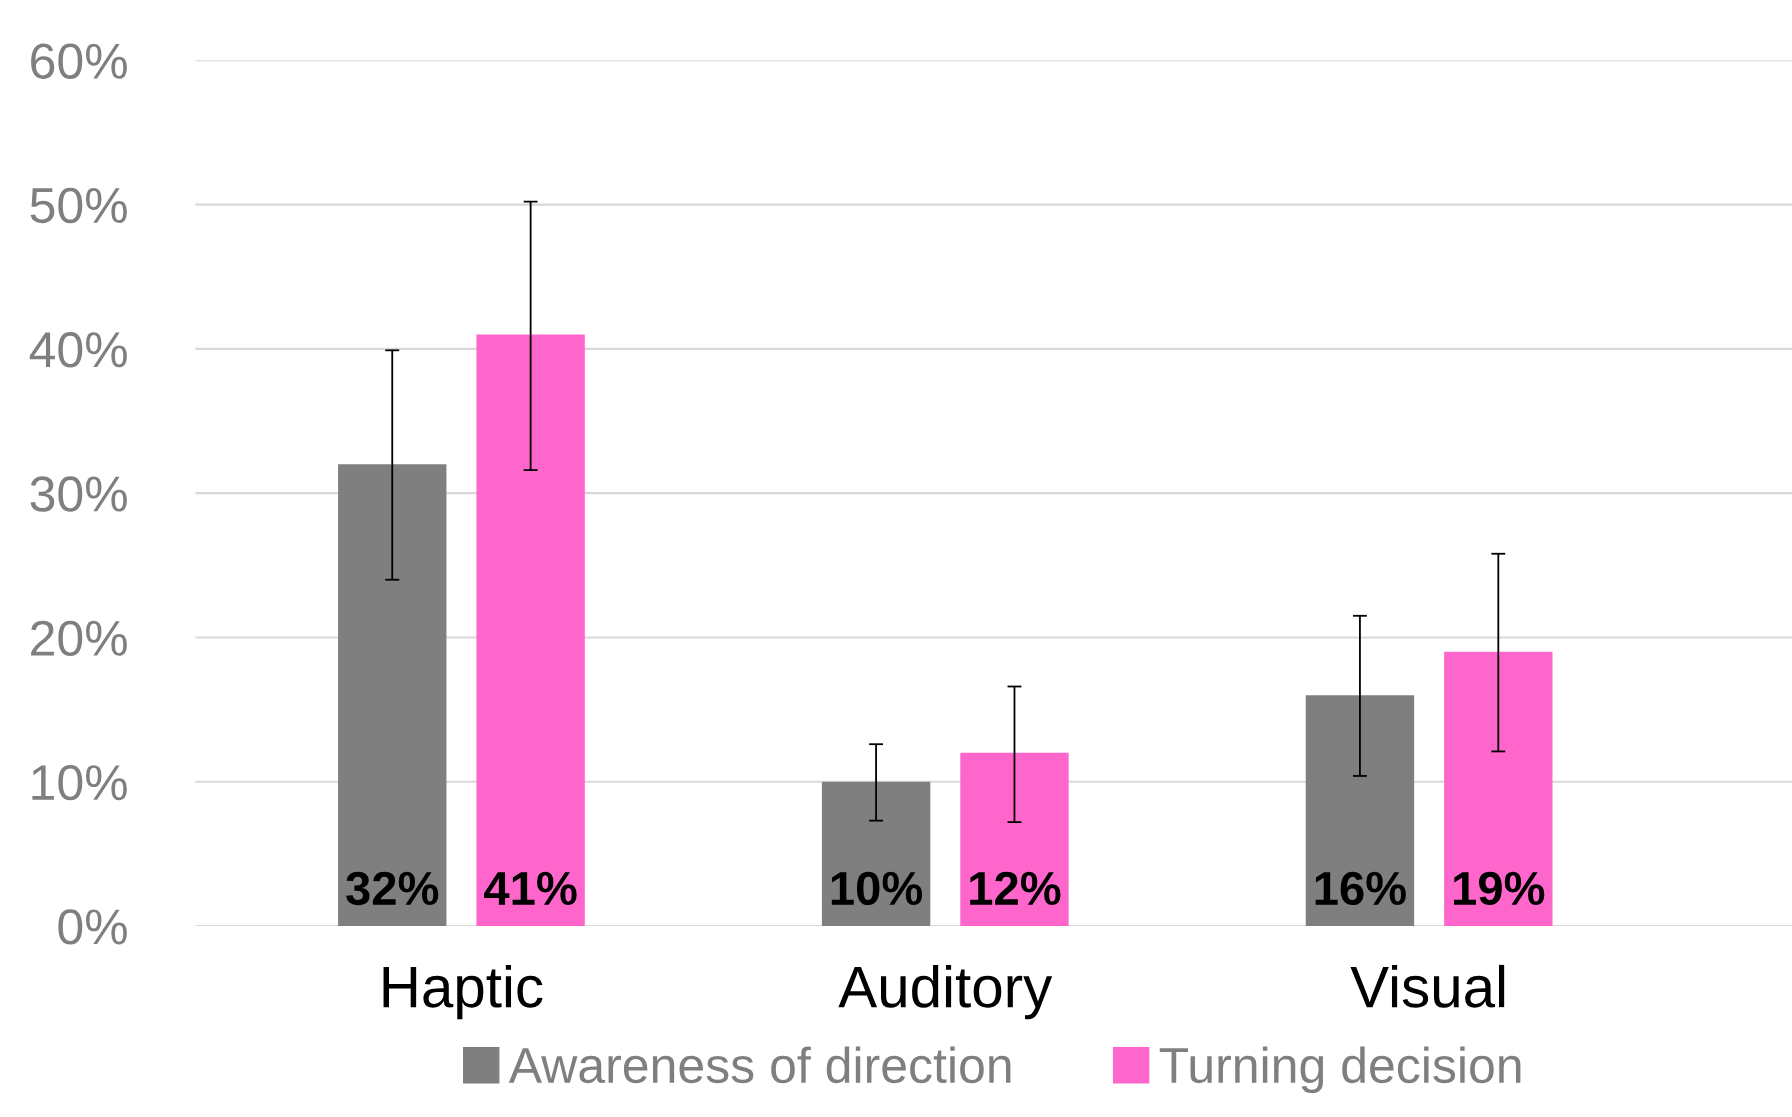 The width and height of the screenshot is (1792, 1117). I want to click on data-label: 12%, so click(1015, 888).